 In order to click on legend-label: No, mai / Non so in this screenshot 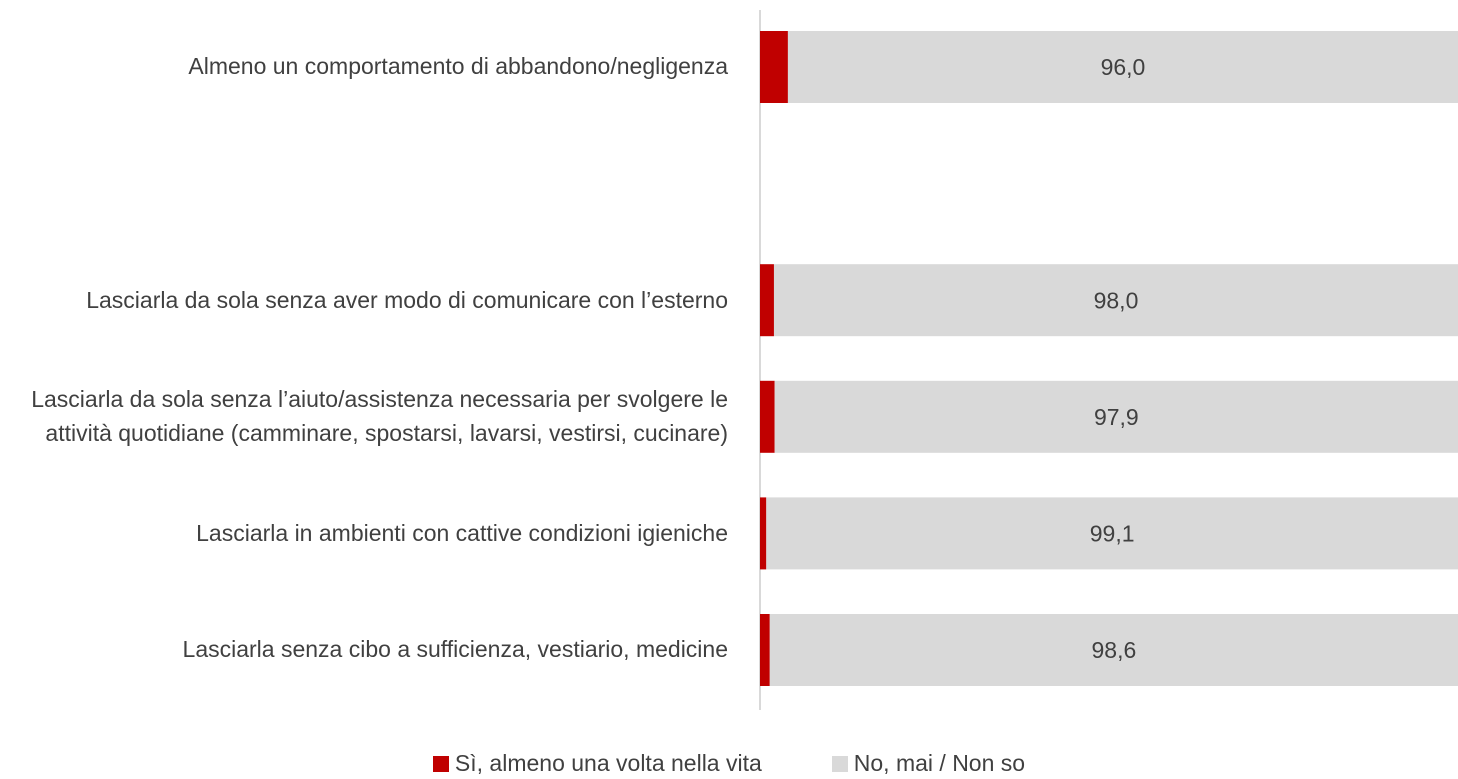, I will do `click(939, 763)`.